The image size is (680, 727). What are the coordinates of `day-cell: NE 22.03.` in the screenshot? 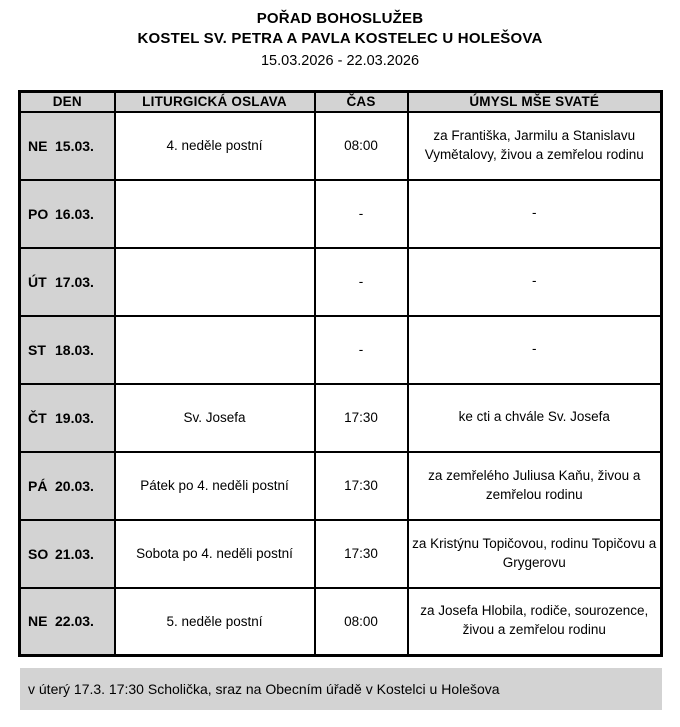 It's located at (67, 621).